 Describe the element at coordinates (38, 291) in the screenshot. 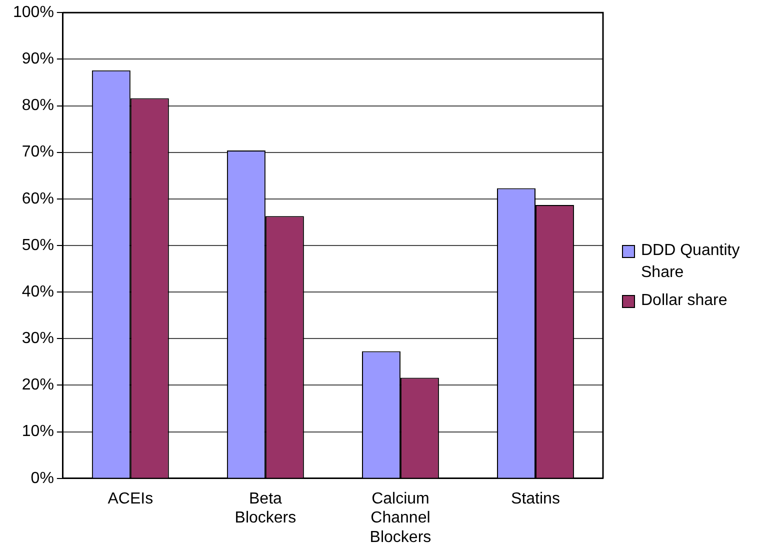

I see `y-tick-label: 40%` at that location.